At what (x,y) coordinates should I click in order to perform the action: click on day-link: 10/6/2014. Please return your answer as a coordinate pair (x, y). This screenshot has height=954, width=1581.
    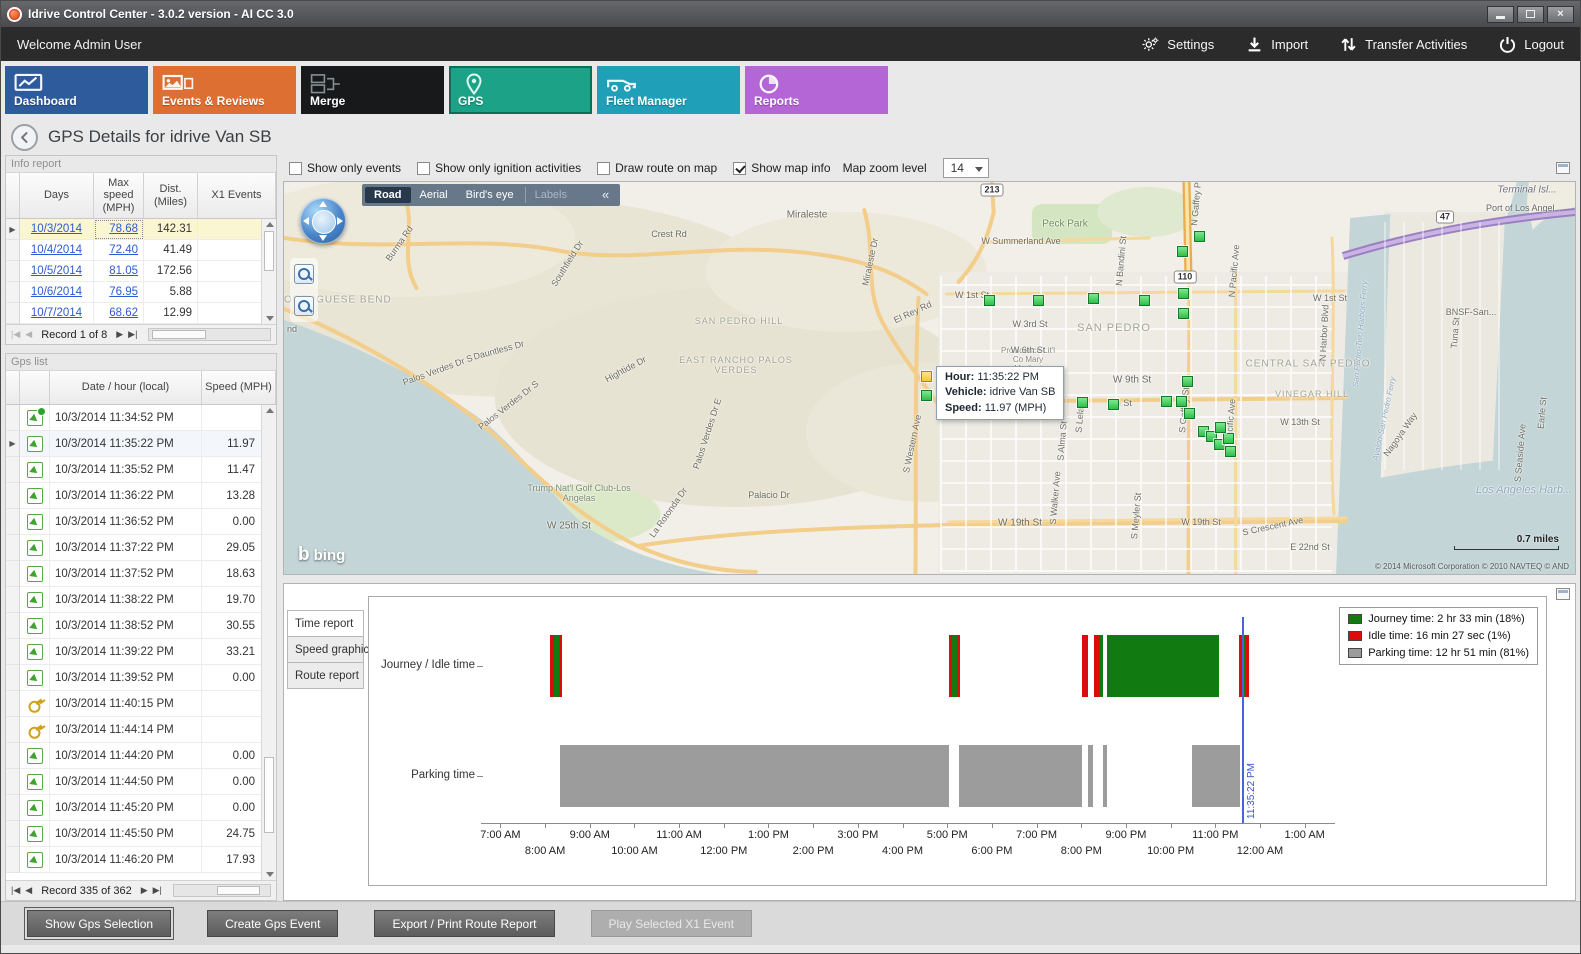
    Looking at the image, I should click on (57, 292).